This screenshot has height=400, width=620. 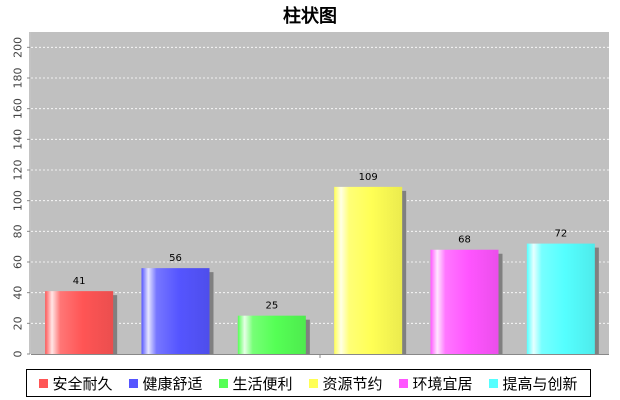 What do you see at coordinates (18, 354) in the screenshot?
I see `y-tick-label: 0` at bounding box center [18, 354].